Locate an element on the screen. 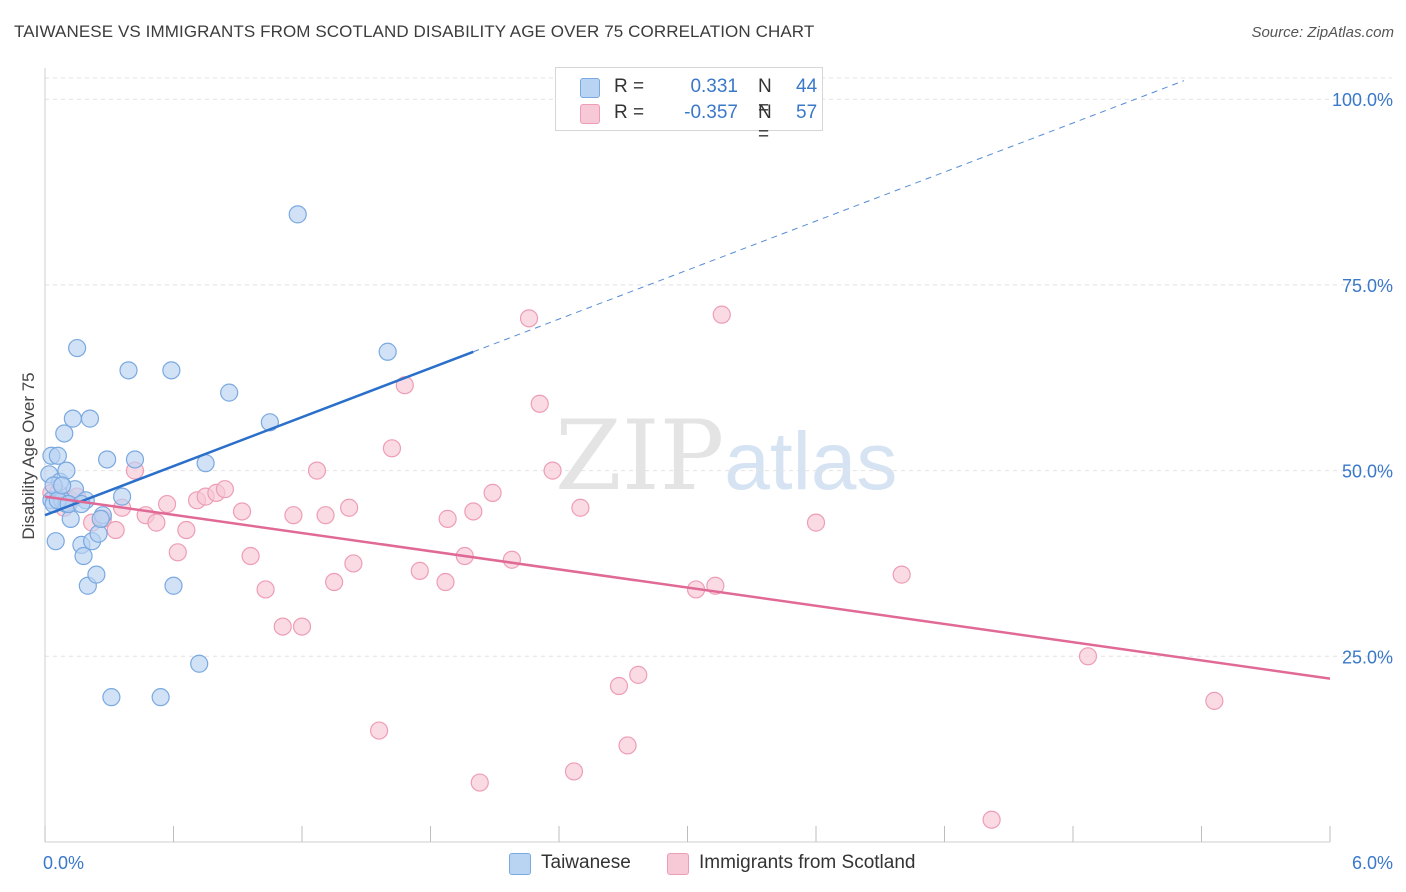 This screenshot has width=1406, height=892. scotland-swatch is located at coordinates (590, 114).